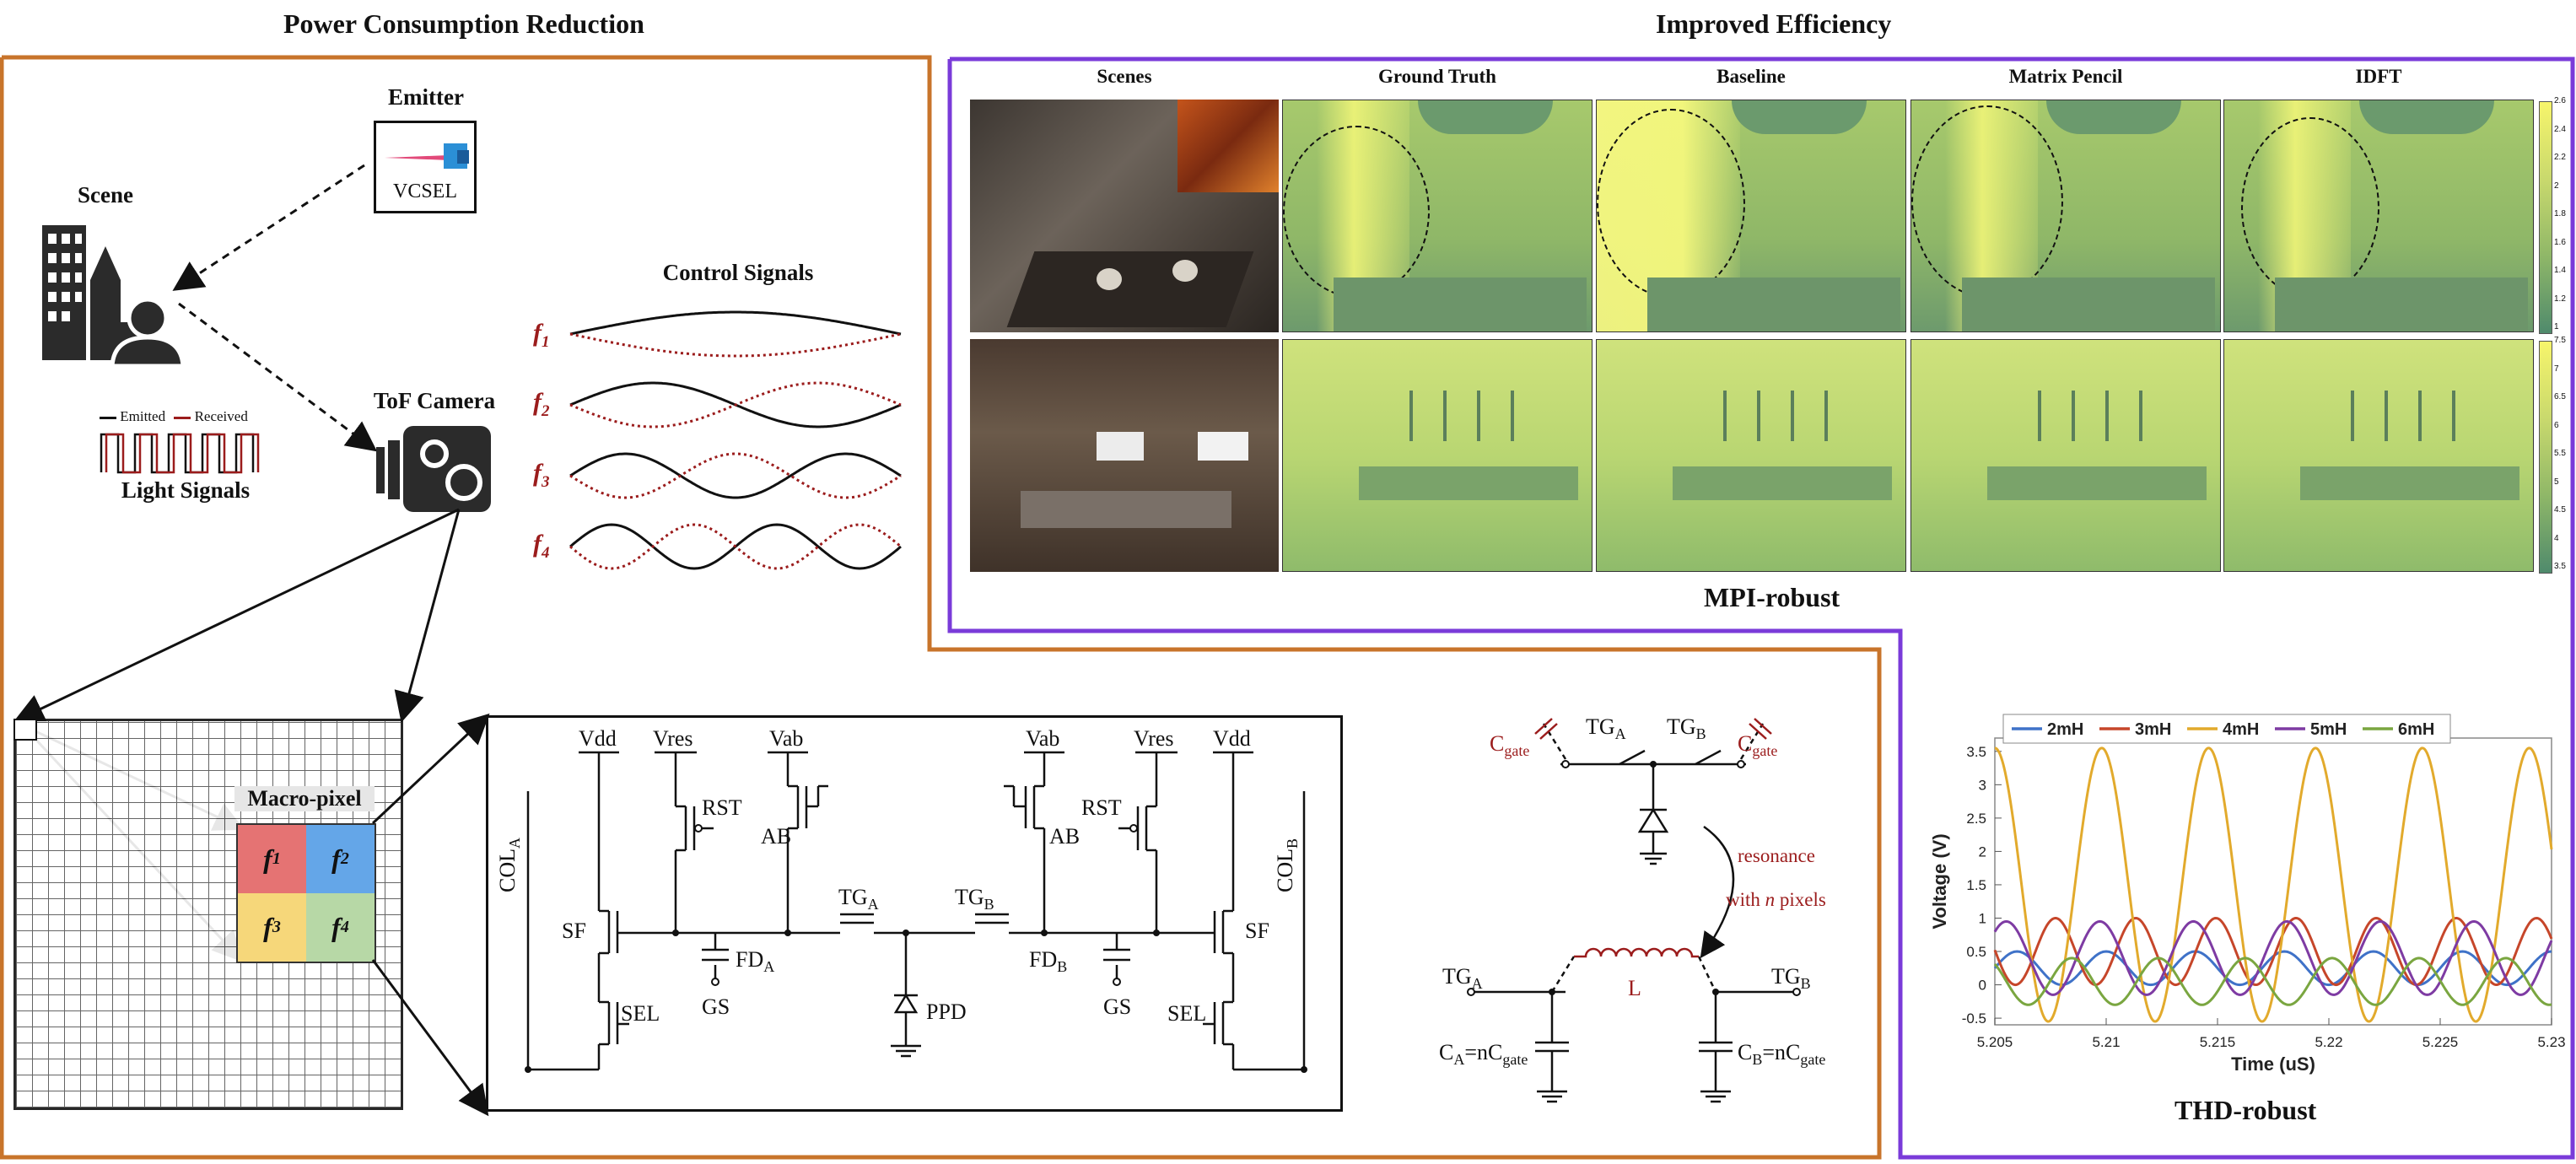 This screenshot has width=2576, height=1164. I want to click on inductor-icon, so click(1653, 838).